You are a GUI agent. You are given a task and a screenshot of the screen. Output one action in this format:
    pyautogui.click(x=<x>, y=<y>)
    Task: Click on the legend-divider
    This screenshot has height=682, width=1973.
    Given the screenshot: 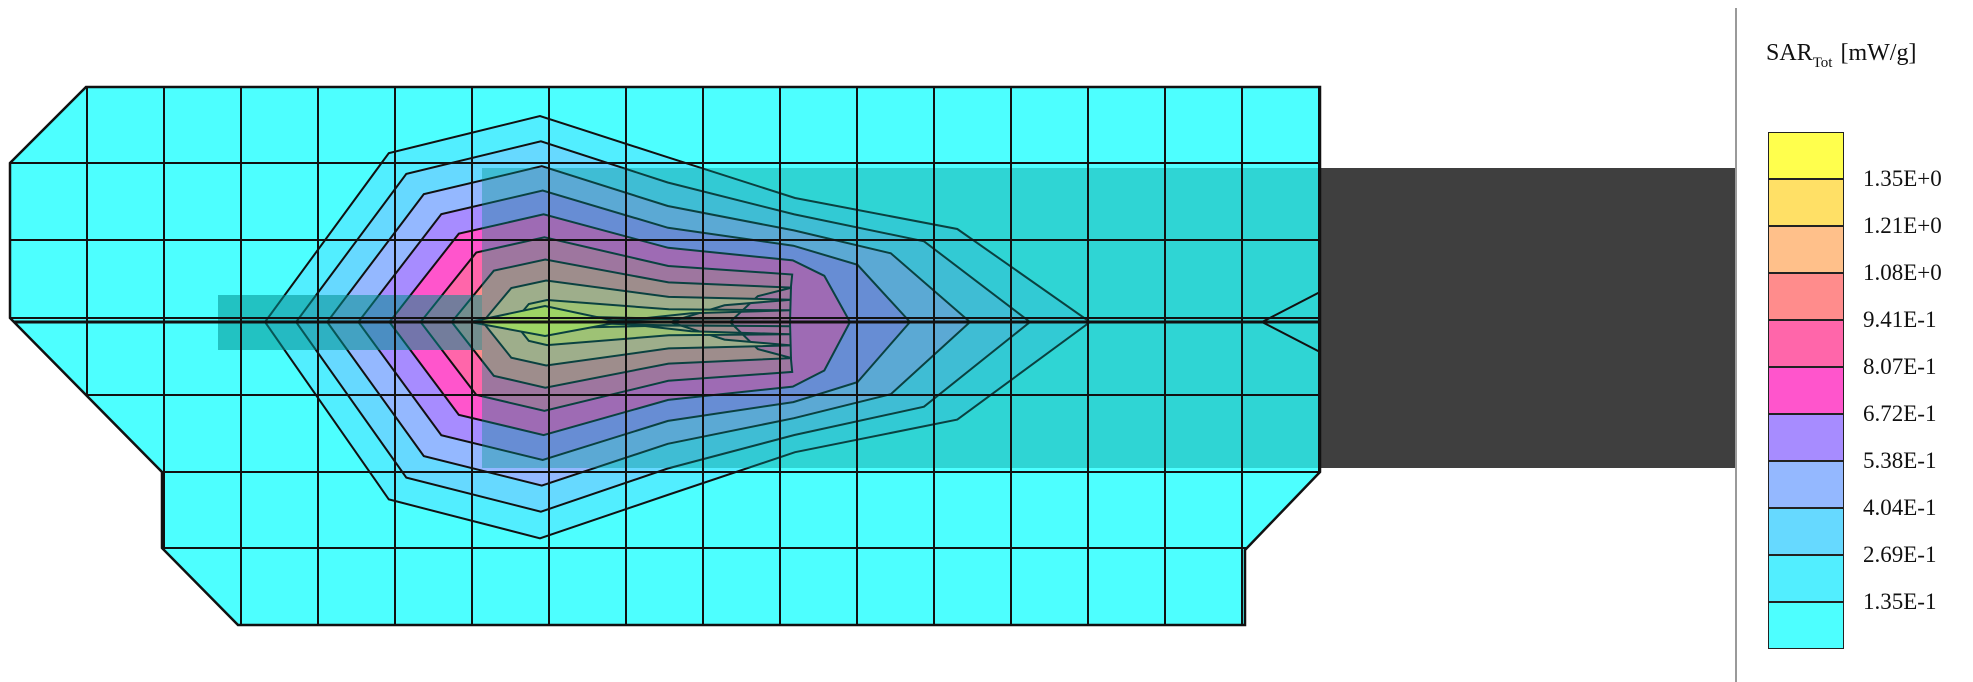 What is the action you would take?
    pyautogui.click(x=1736, y=345)
    